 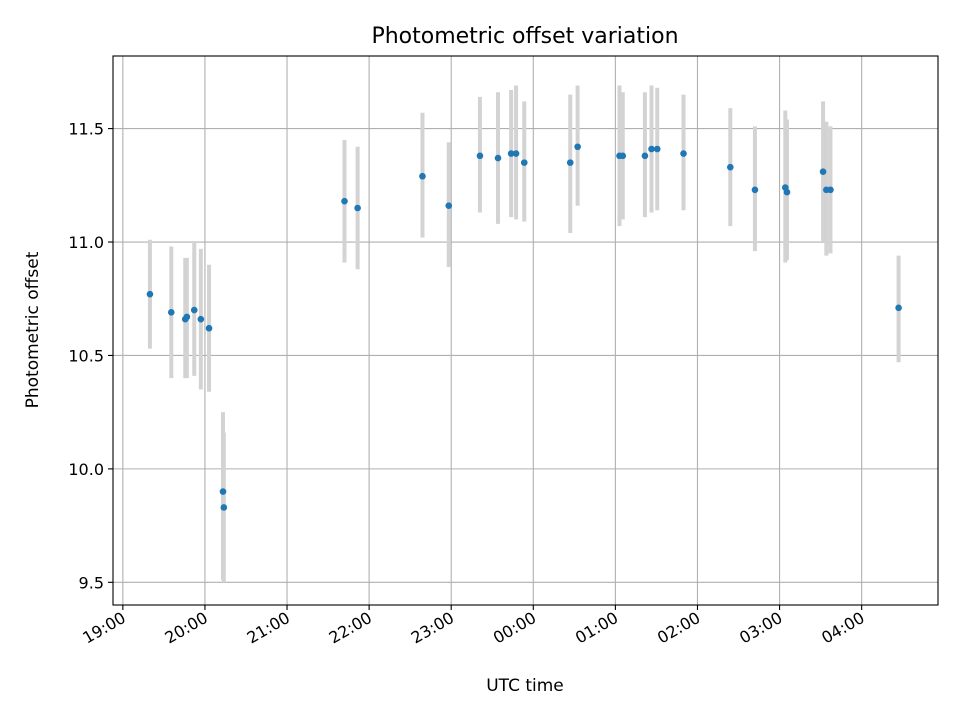 What do you see at coordinates (86, 242) in the screenshot?
I see `y-tick-label: 11.0` at bounding box center [86, 242].